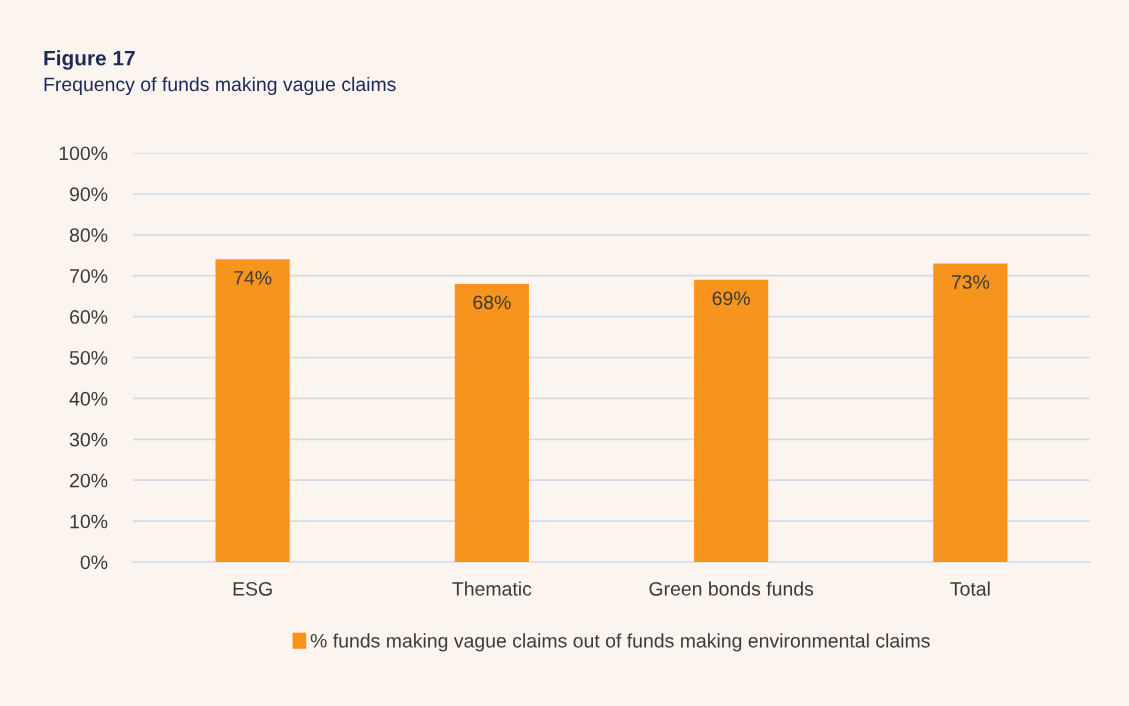 The width and height of the screenshot is (1129, 706). What do you see at coordinates (492, 588) in the screenshot?
I see `x-tick-label: Thematic` at bounding box center [492, 588].